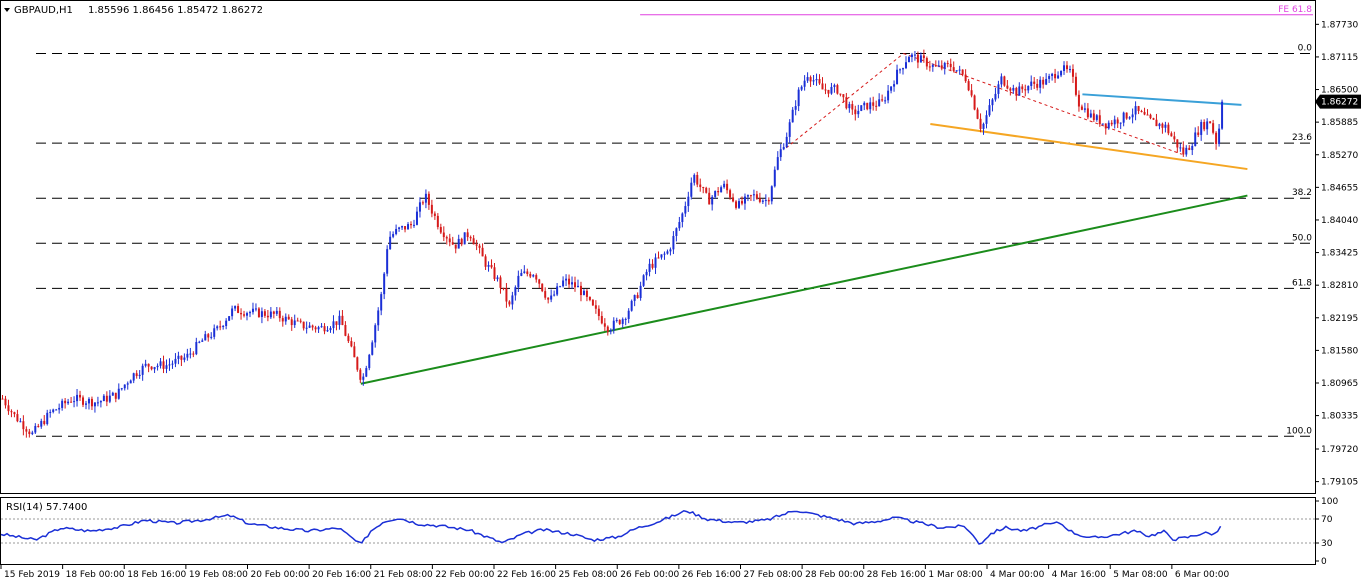 The width and height of the screenshot is (1362, 584). I want to click on fib-level-label: 50.0, so click(1302, 238).